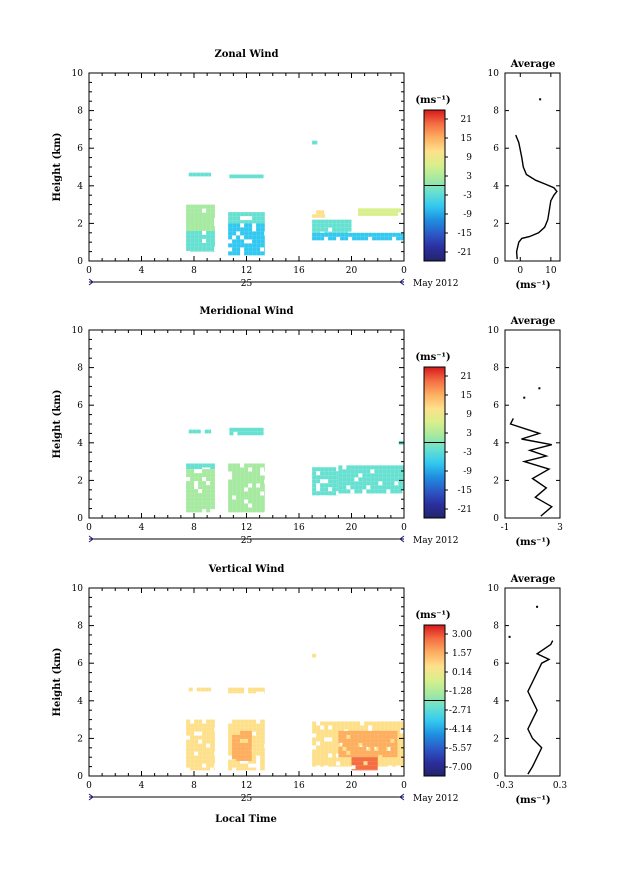 This screenshot has width=624, height=873. Describe the element at coordinates (533, 64) in the screenshot. I see `profile-title: Average` at that location.